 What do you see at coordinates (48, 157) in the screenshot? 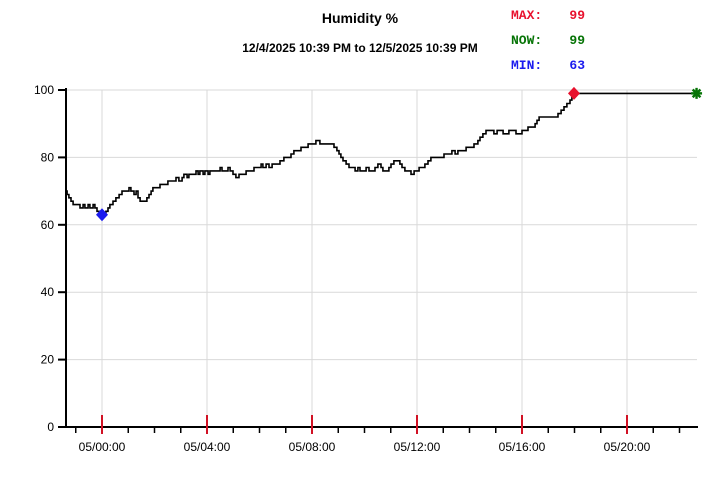
I see `y-tick-label: 80` at bounding box center [48, 157].